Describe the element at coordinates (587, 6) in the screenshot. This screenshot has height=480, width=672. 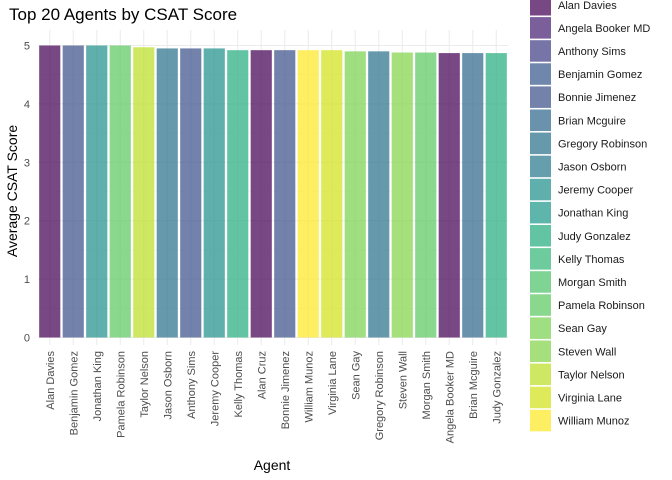
I see `legend-label: Alan Davies` at that location.